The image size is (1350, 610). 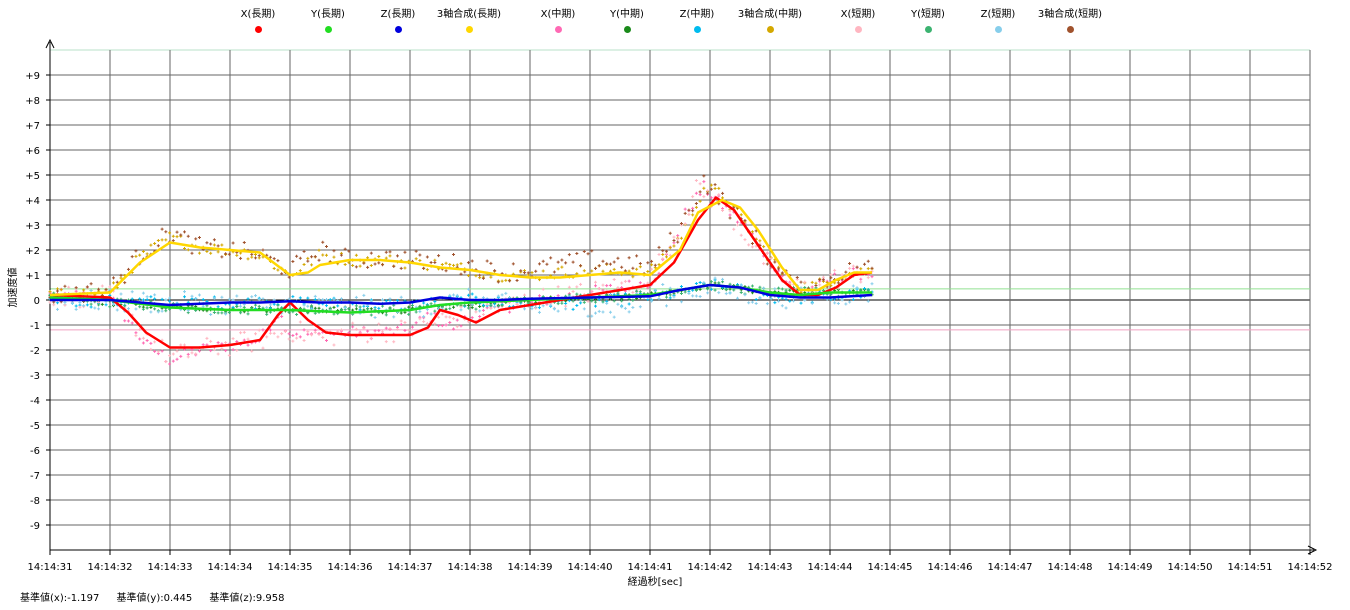 I want to click on y-tick-label: -7, so click(x=35, y=476).